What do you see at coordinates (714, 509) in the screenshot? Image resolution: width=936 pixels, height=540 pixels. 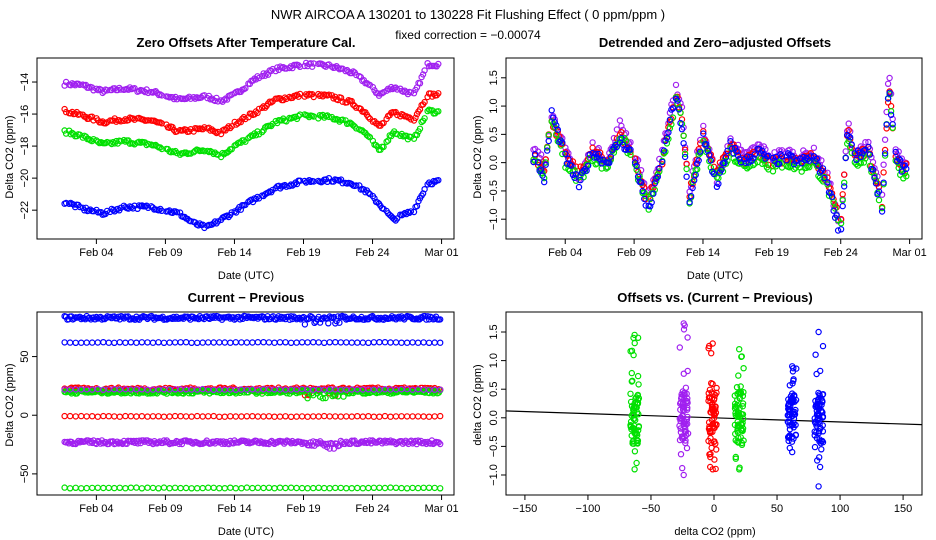 I see `x-tick-label: 0` at bounding box center [714, 509].